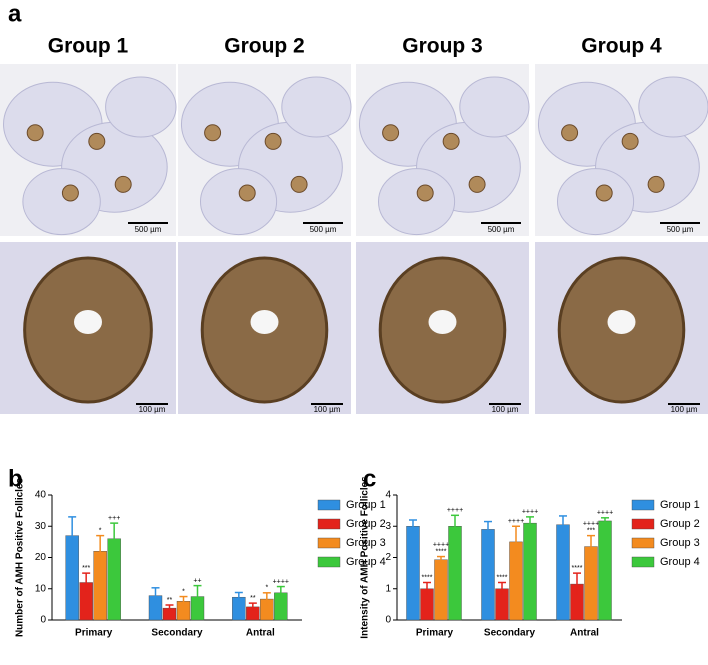 Image resolution: width=708 pixels, height=665 pixels. I want to click on significance-label: +++, so click(114, 518).